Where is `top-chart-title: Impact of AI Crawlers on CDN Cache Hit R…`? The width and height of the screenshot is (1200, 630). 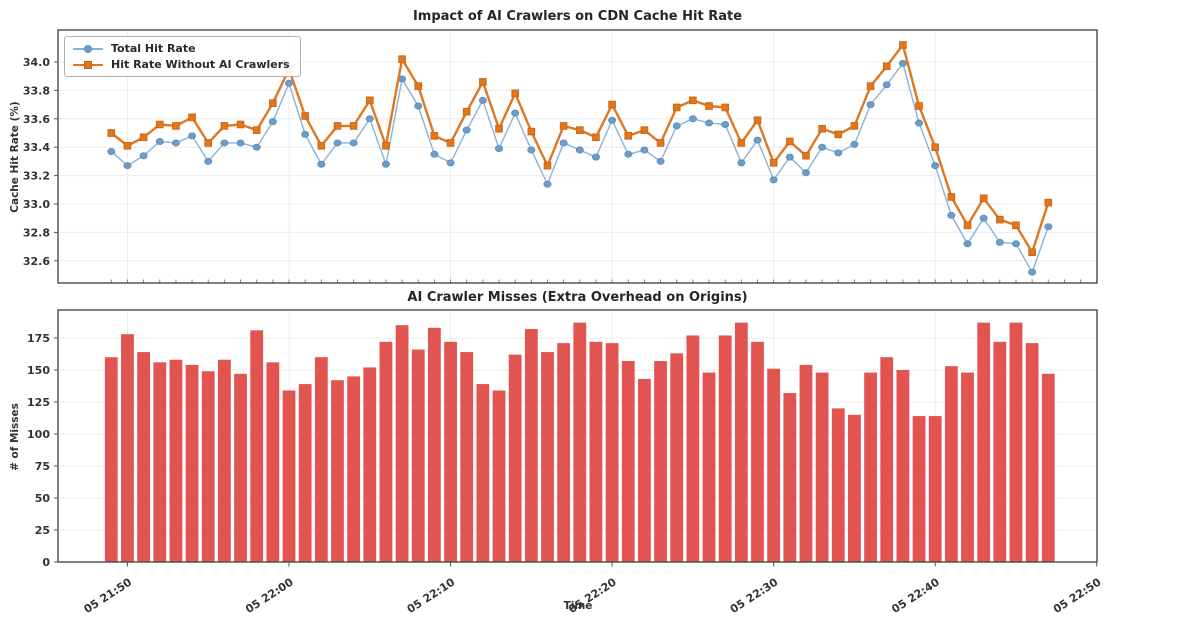 top-chart-title: Impact of AI Crawlers on CDN Cache Hit R… is located at coordinates (577, 16).